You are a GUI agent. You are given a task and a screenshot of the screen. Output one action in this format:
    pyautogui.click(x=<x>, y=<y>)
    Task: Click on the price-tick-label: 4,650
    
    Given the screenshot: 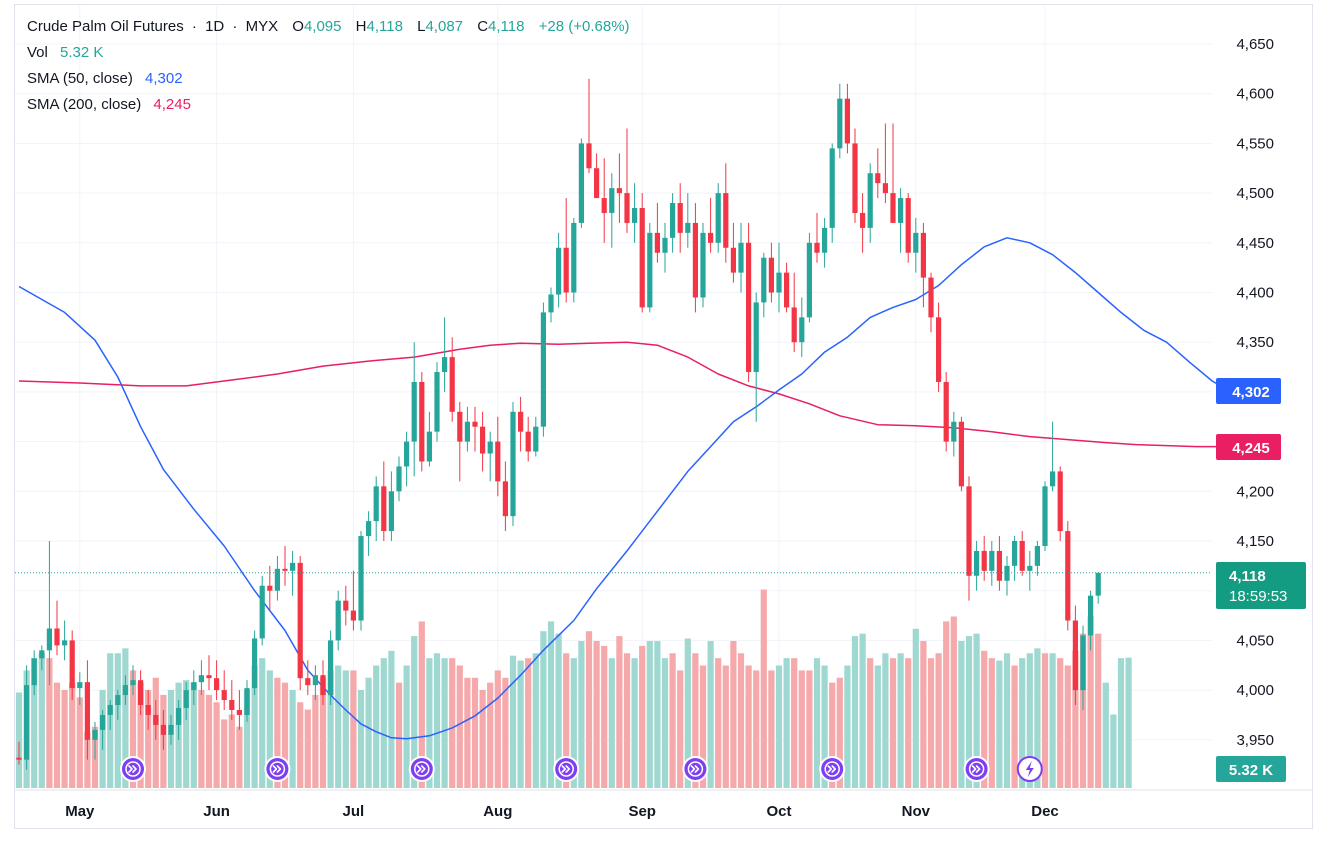 What is the action you would take?
    pyautogui.click(x=1255, y=44)
    